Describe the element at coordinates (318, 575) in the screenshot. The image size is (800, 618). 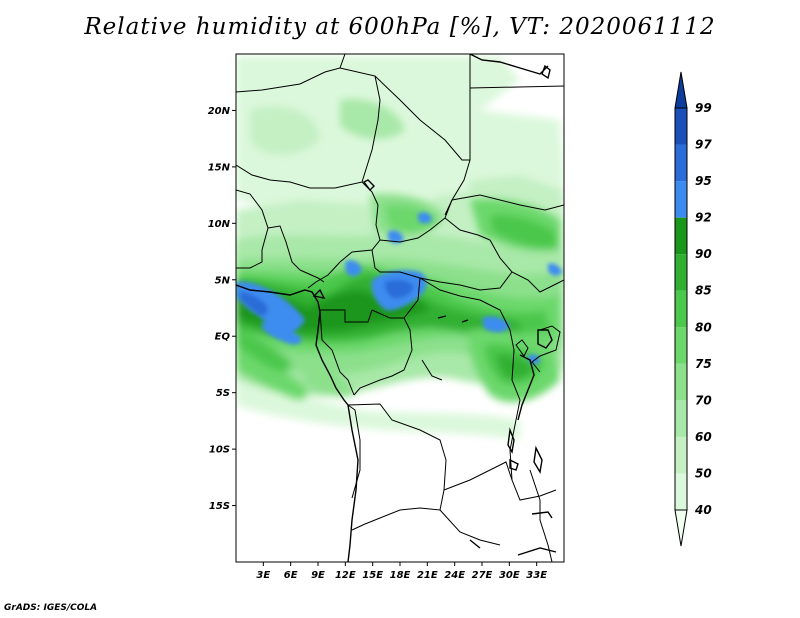
I see `lon-tick-label: 9E` at that location.